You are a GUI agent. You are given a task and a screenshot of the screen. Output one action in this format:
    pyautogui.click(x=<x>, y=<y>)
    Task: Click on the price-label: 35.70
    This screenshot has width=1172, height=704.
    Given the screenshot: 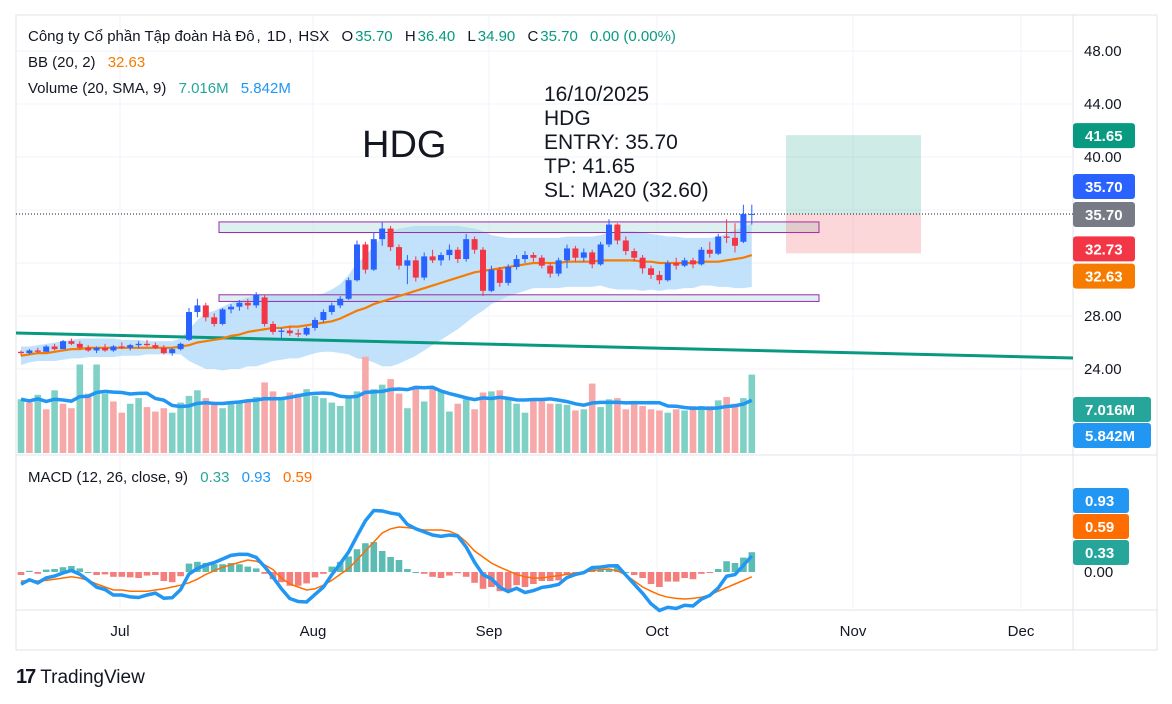 What is the action you would take?
    pyautogui.click(x=1104, y=215)
    